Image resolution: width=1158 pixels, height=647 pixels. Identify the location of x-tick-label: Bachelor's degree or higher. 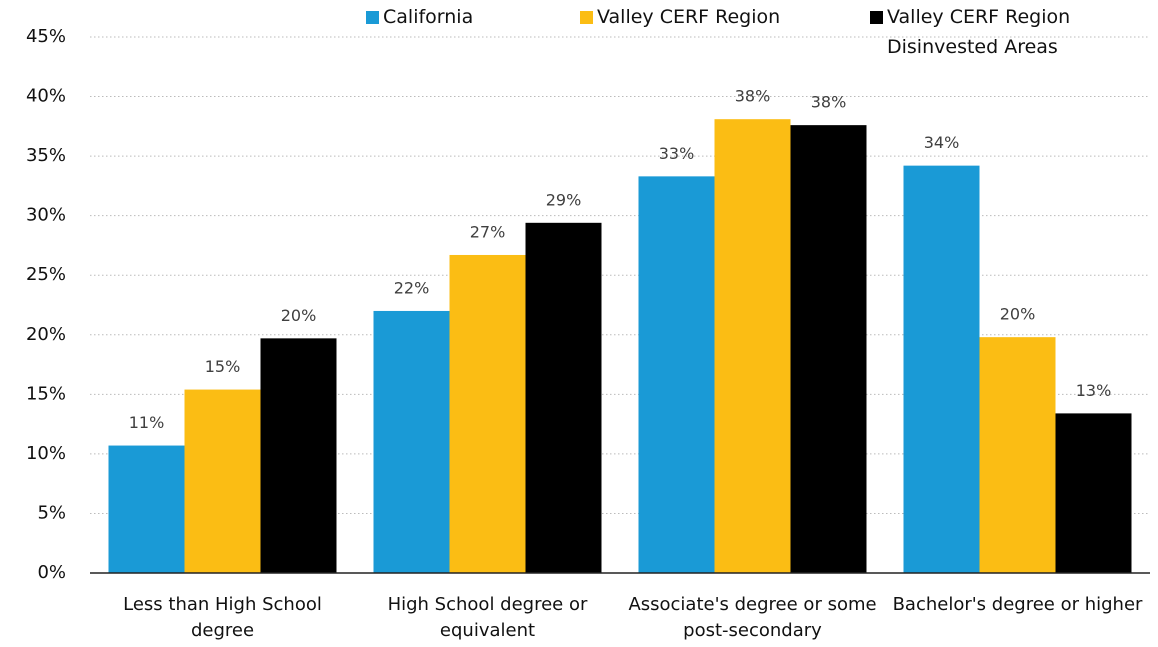
(1017, 604).